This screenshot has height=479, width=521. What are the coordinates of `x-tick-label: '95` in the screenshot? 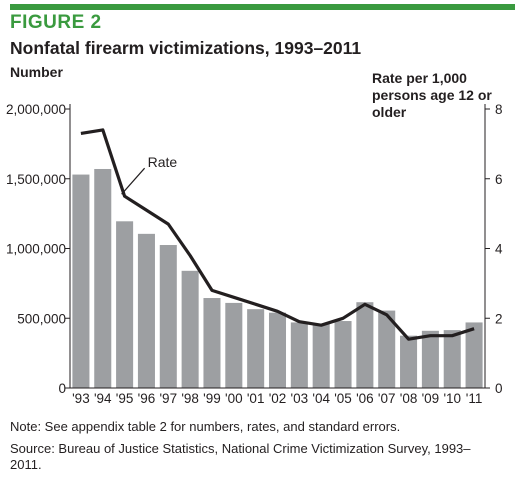 It's located at (125, 398).